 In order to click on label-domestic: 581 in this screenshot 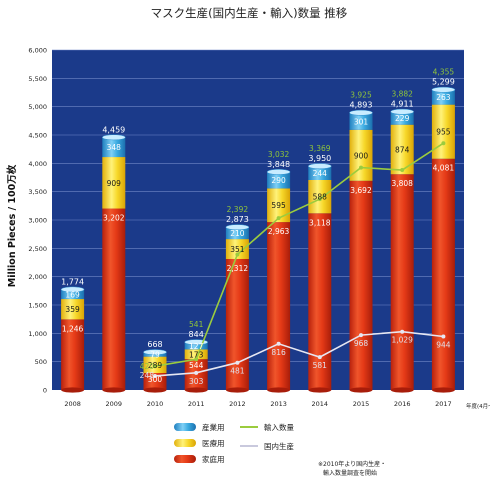, I will do `click(320, 365)`.